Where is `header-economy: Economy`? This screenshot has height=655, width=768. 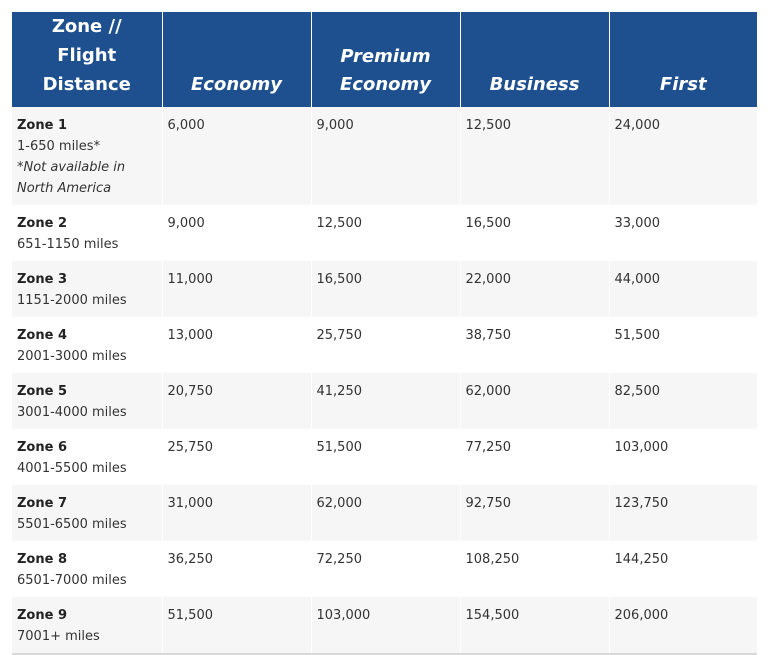
header-economy: Economy is located at coordinates (237, 59).